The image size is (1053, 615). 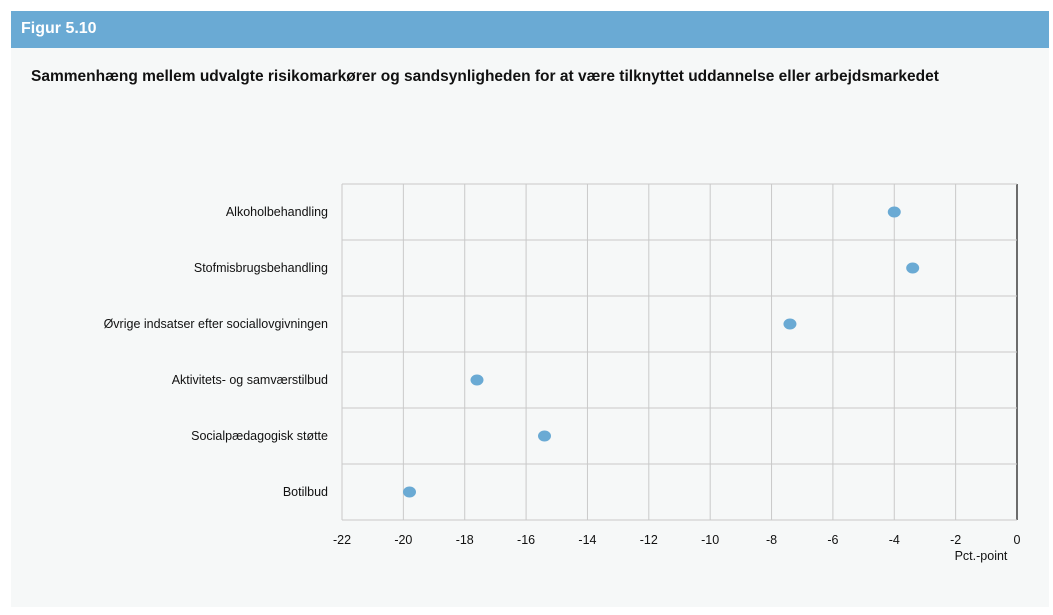 I want to click on category-label: Stofmisbrugsbehandling, so click(x=261, y=268).